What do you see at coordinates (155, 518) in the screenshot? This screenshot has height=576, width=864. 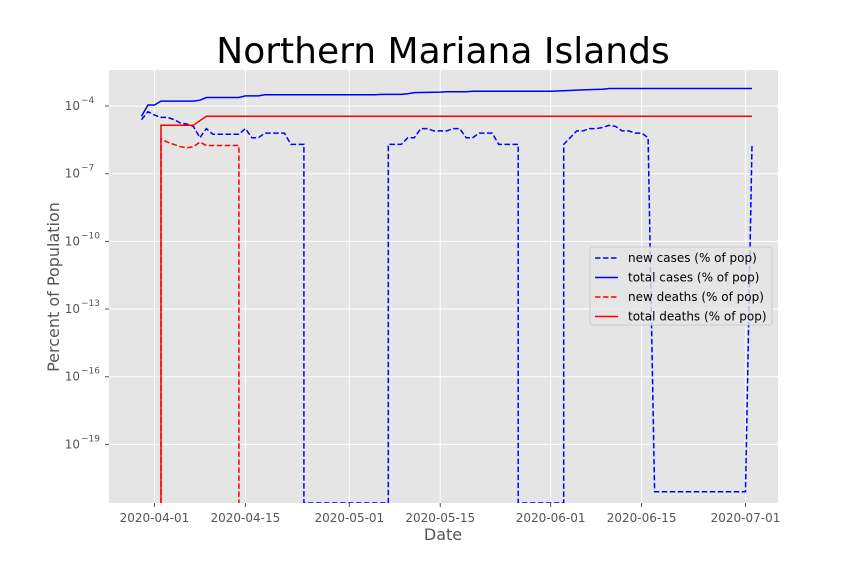 I see `x-tick-label: 2020-04-01` at bounding box center [155, 518].